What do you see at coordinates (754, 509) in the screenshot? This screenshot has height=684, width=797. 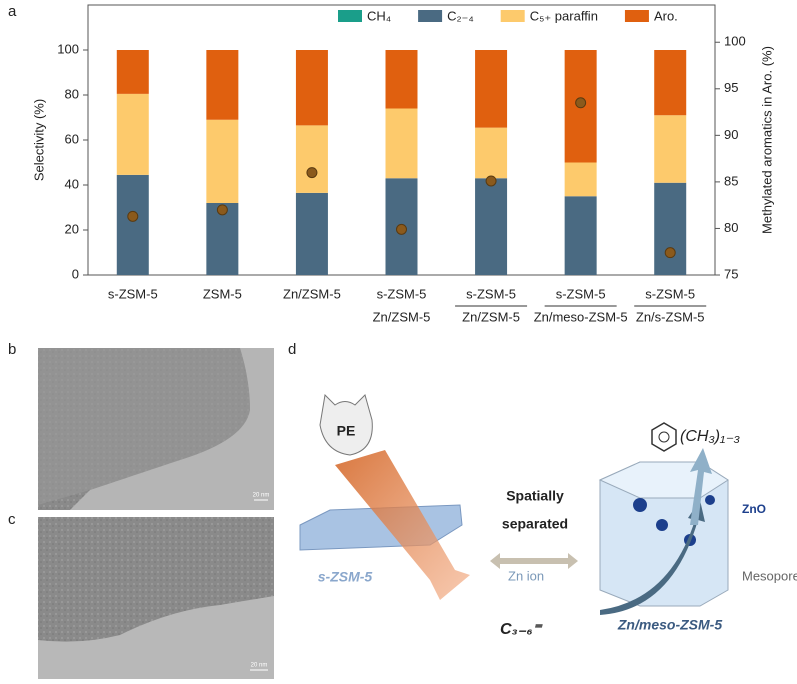 I see `label: ZnO` at bounding box center [754, 509].